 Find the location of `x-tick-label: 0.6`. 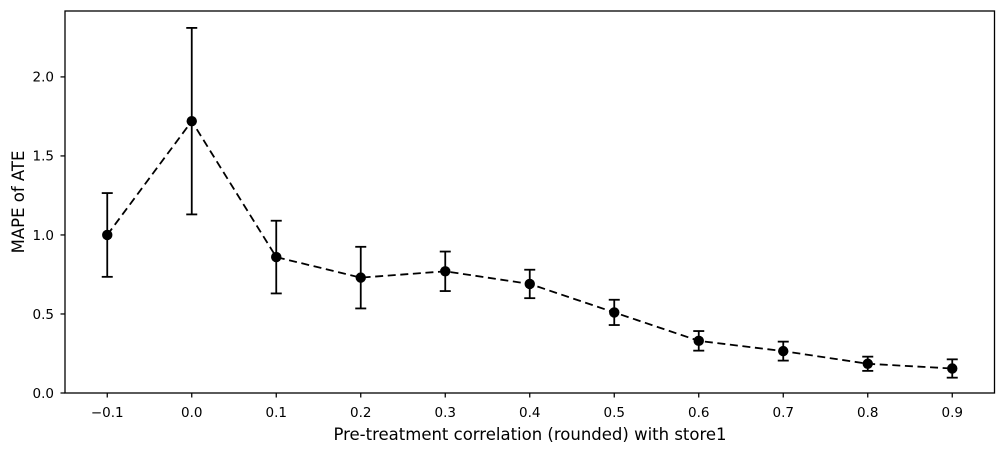

x-tick-label: 0.6 is located at coordinates (698, 413).